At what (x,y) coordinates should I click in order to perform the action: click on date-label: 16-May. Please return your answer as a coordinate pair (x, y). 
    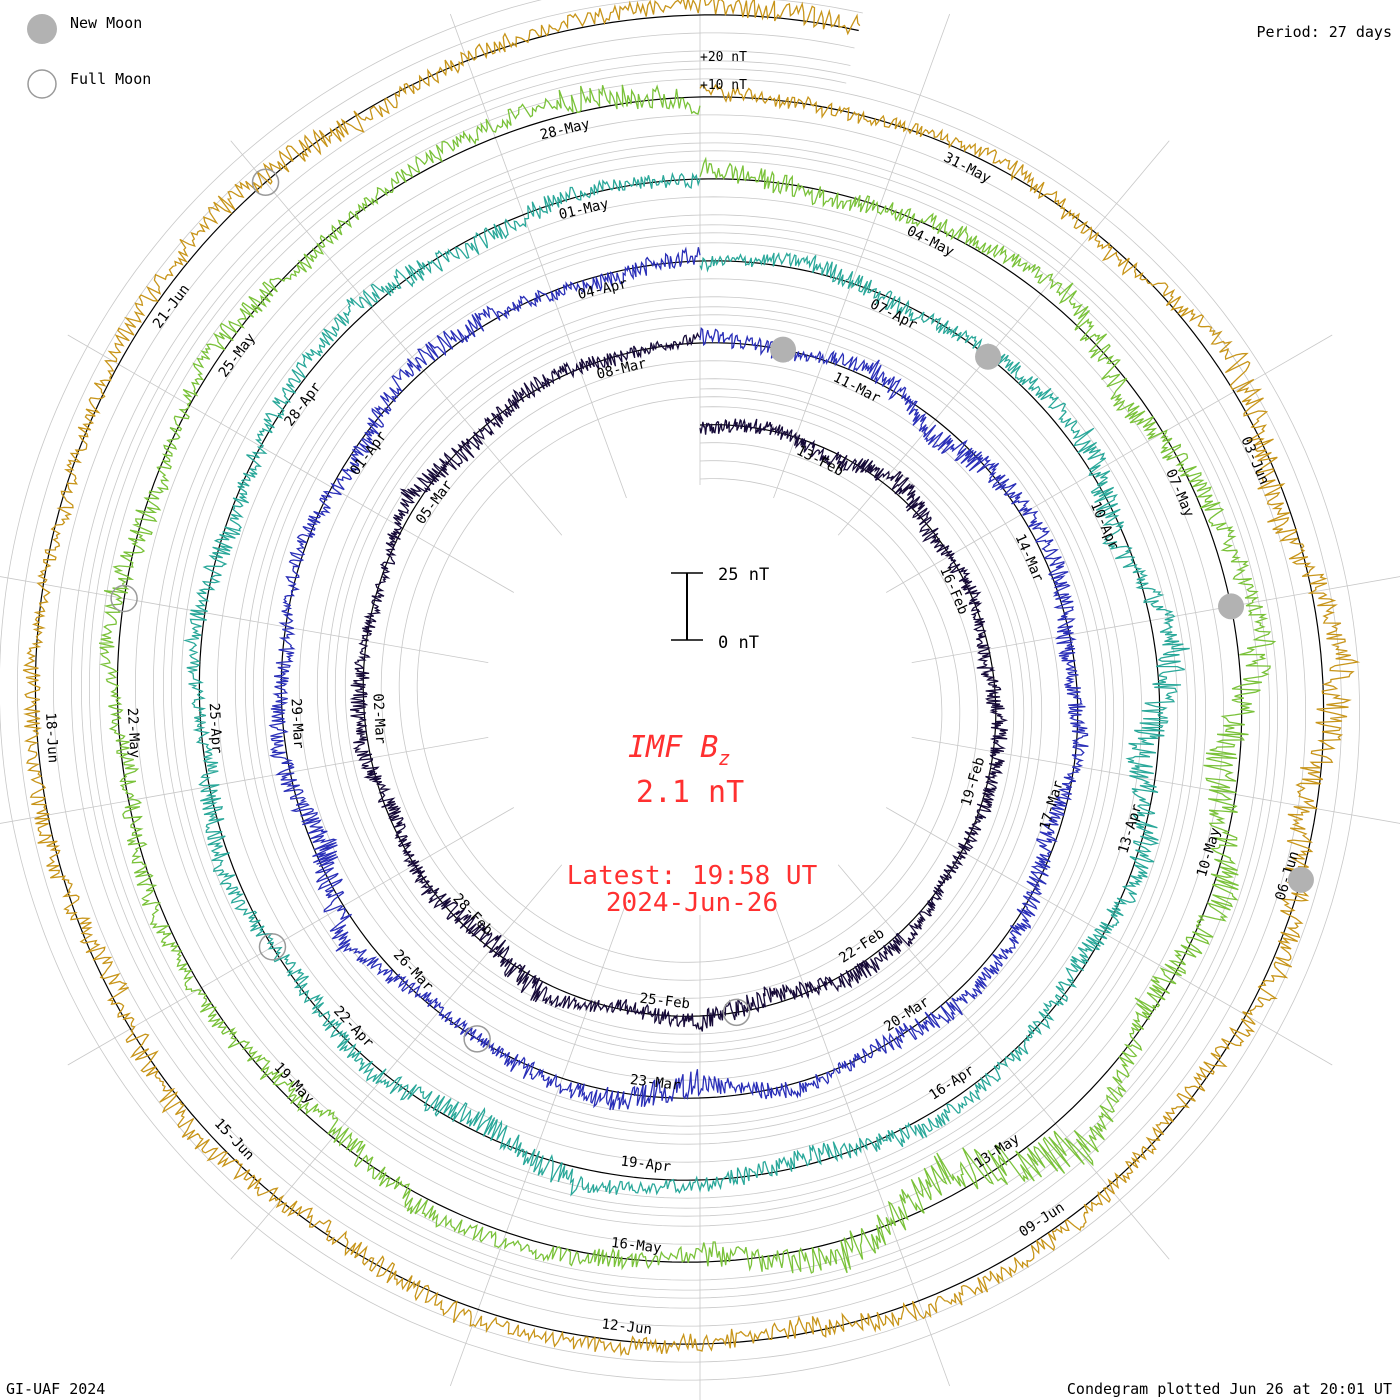
    Looking at the image, I should click on (636, 1246).